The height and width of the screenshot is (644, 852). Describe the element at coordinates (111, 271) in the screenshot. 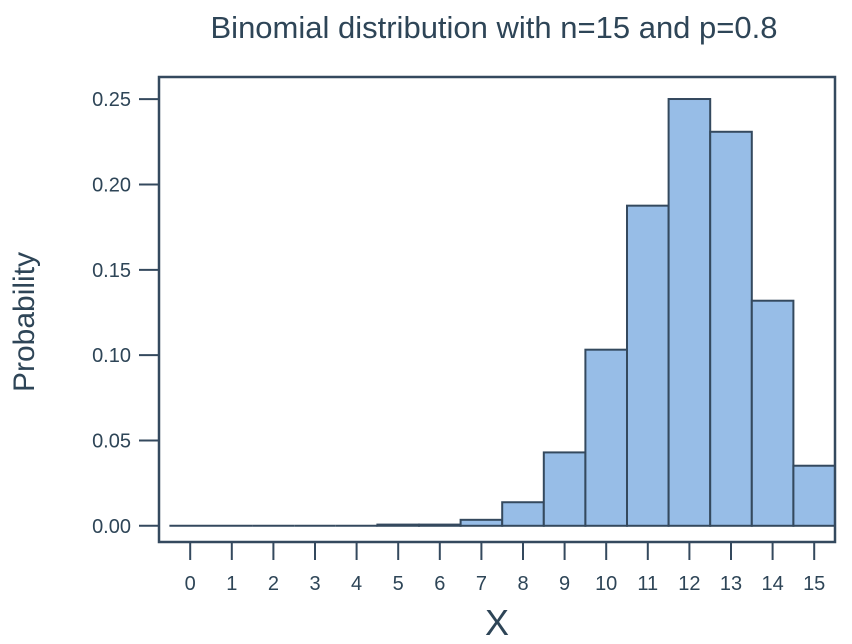

I see `y-tick-label: 0.15` at that location.